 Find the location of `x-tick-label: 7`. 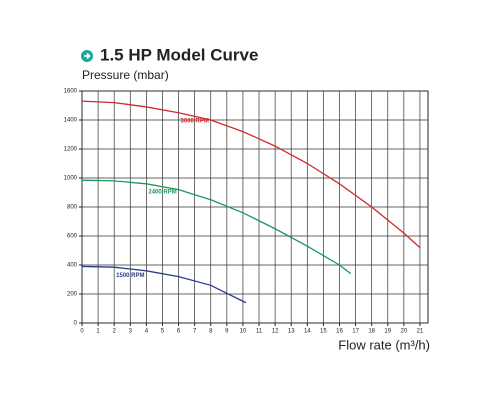

x-tick-label: 7 is located at coordinates (195, 332).